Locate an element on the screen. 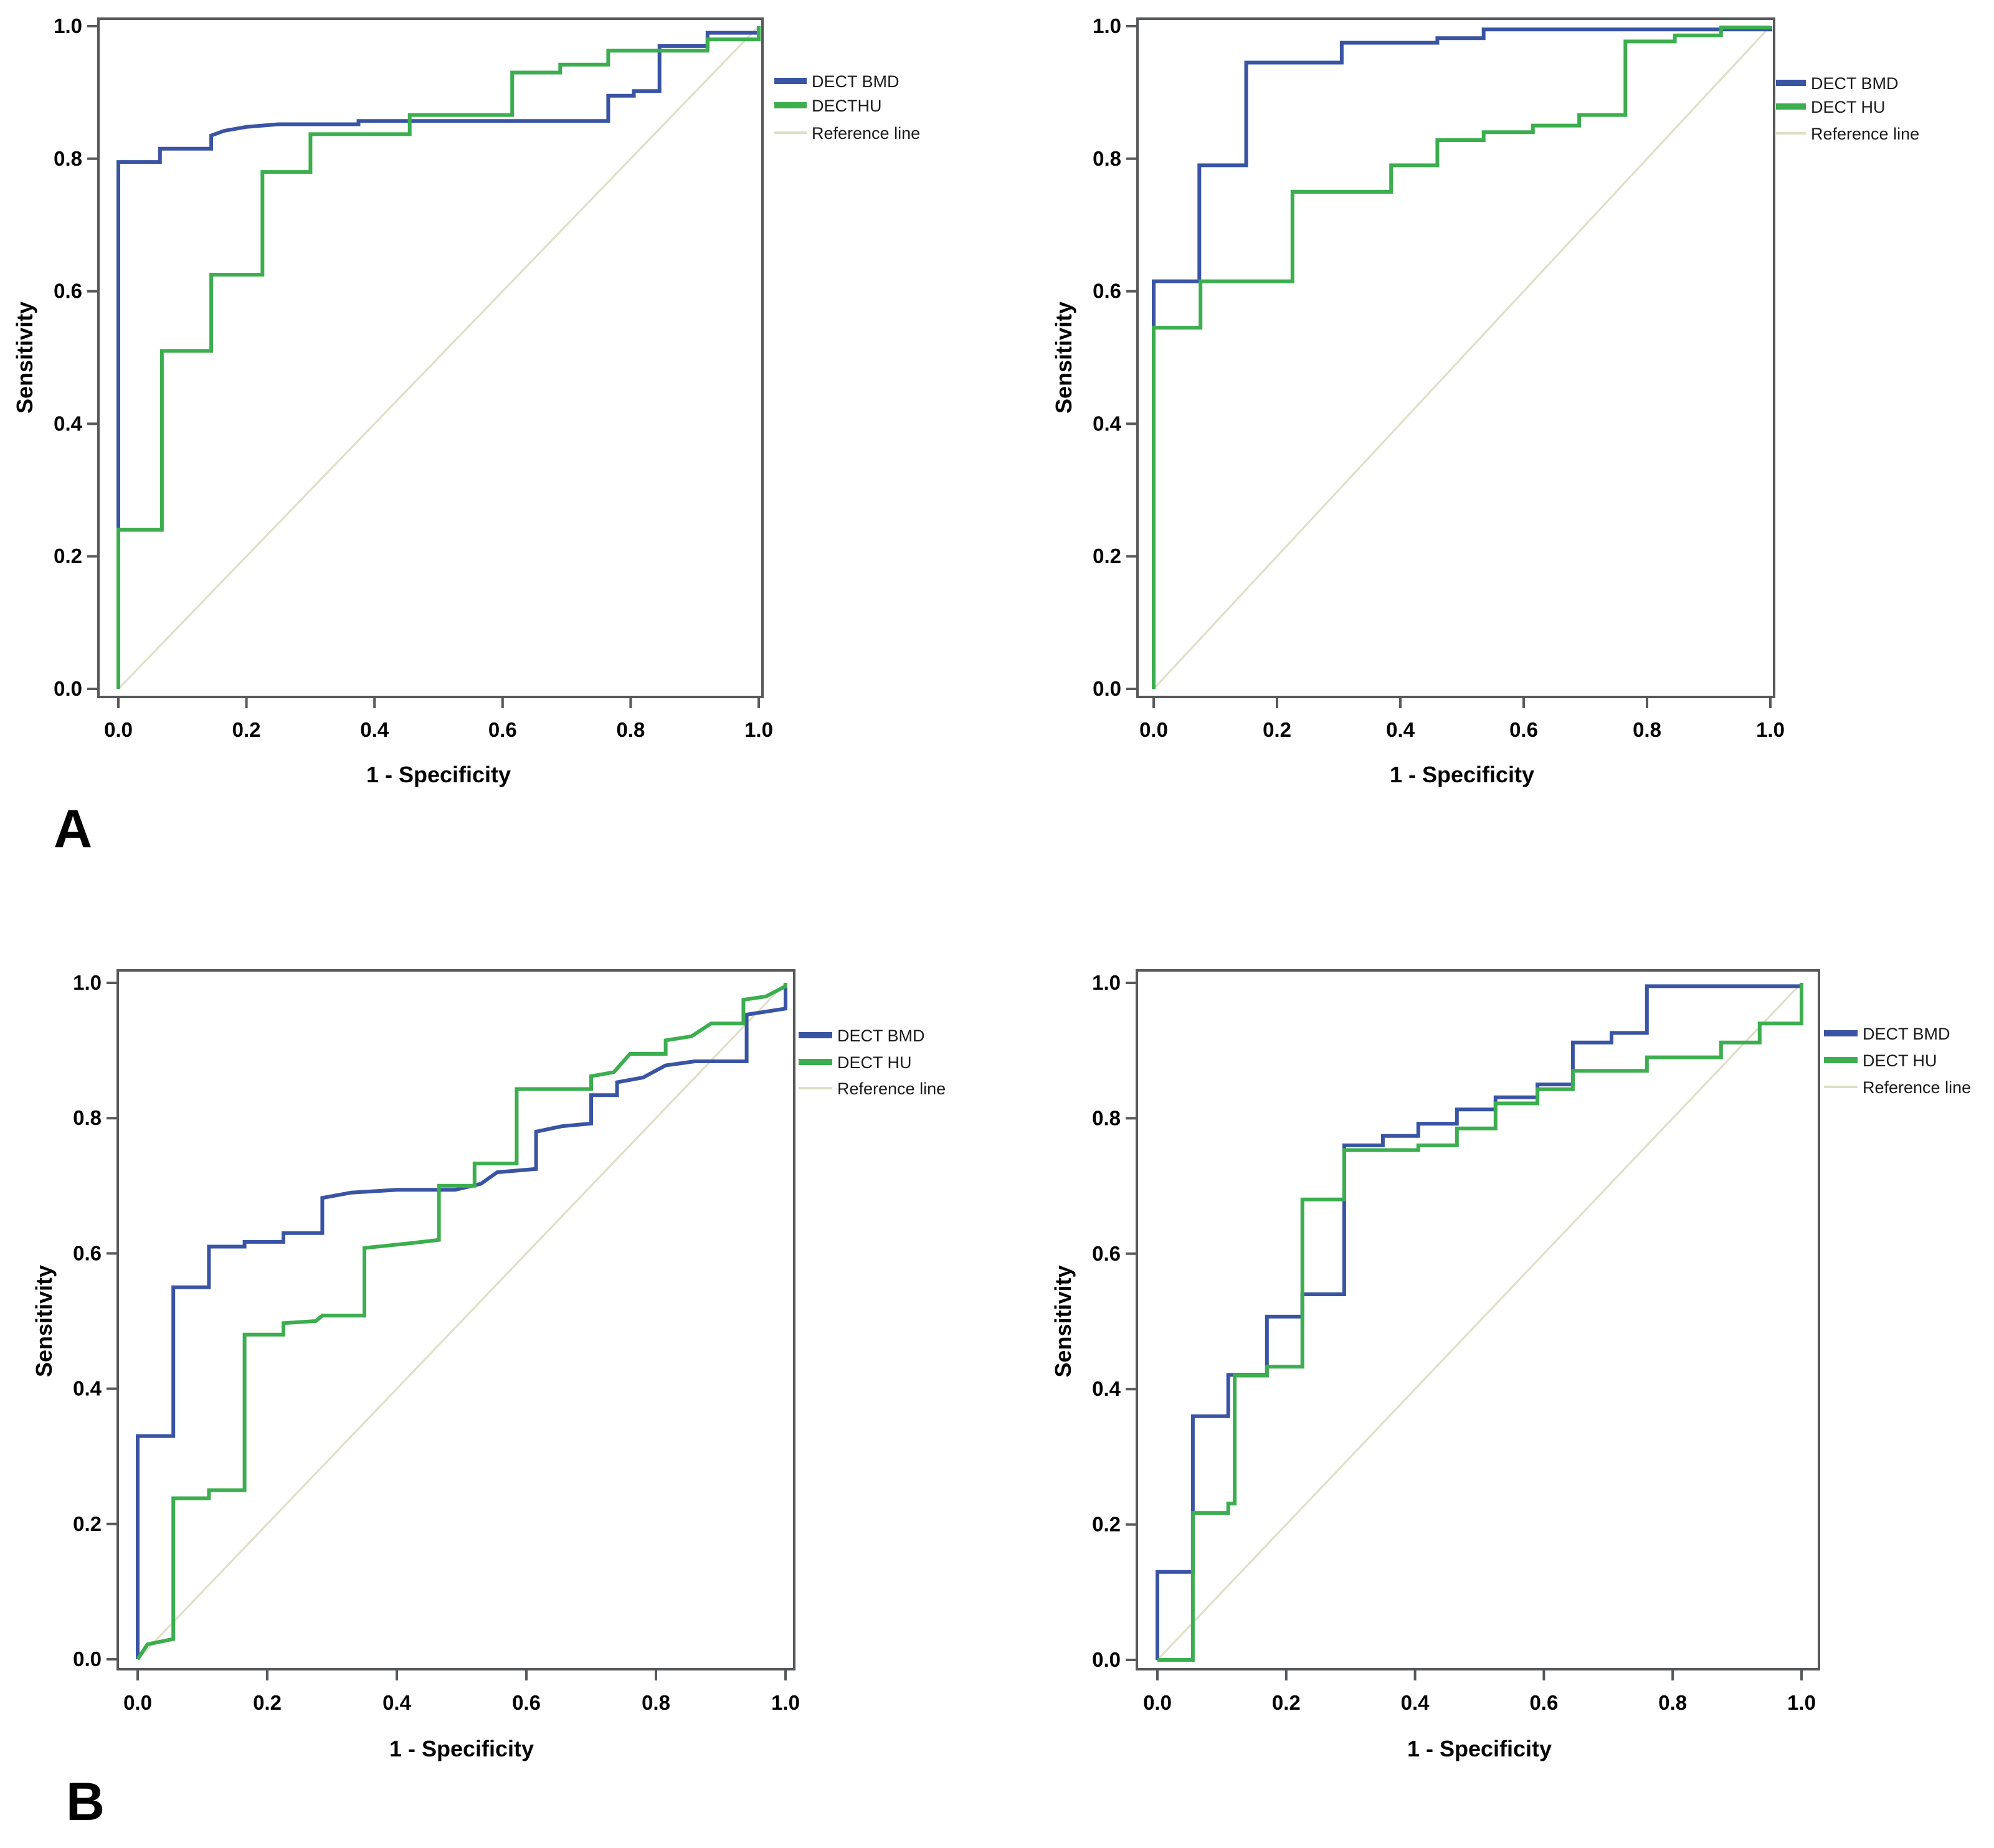 The height and width of the screenshot is (1848, 1994). series-line-decthu is located at coordinates (438, 357).